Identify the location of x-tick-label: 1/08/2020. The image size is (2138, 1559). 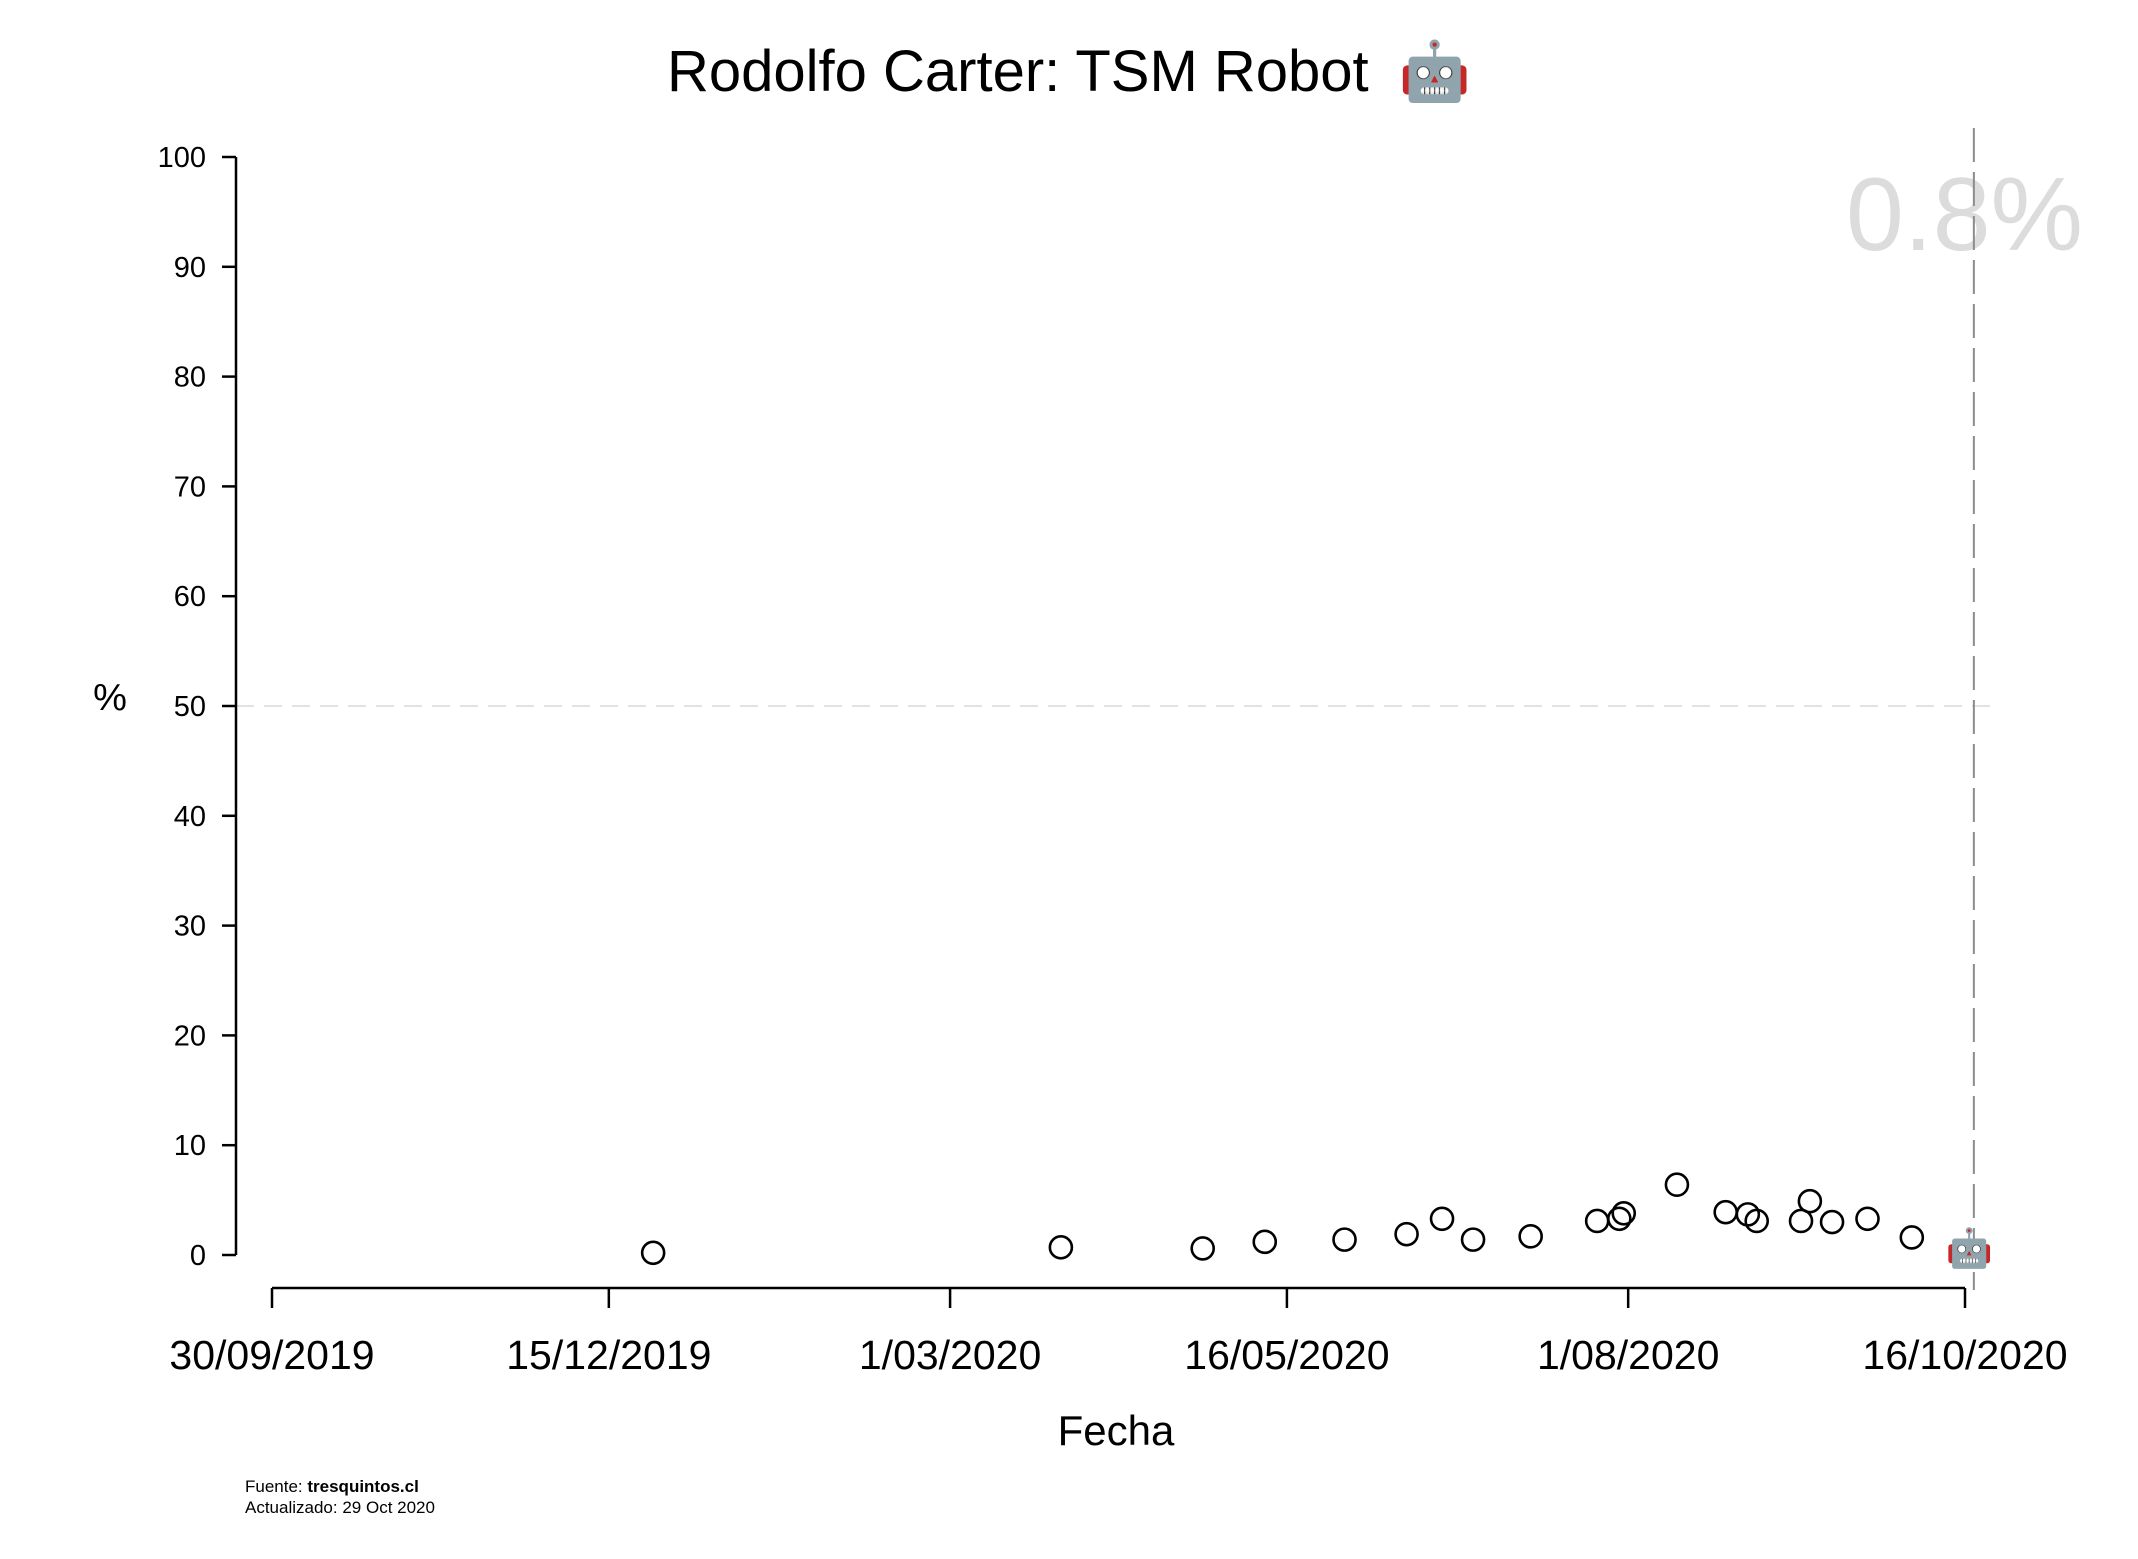
(1628, 1355).